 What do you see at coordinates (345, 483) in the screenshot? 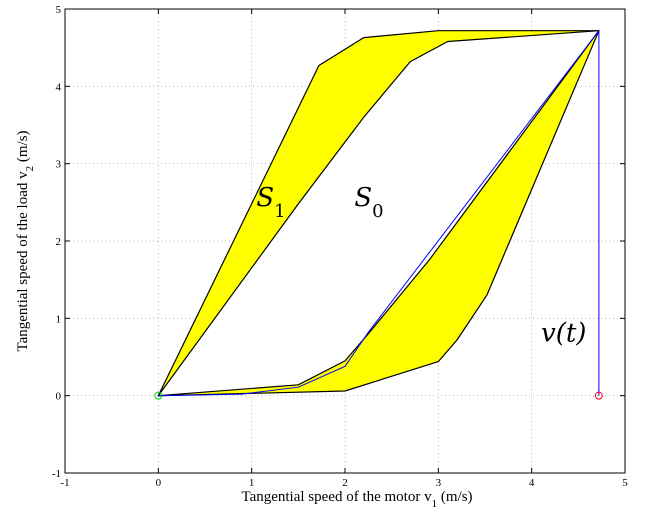
I see `x-tick-label: 2` at bounding box center [345, 483].